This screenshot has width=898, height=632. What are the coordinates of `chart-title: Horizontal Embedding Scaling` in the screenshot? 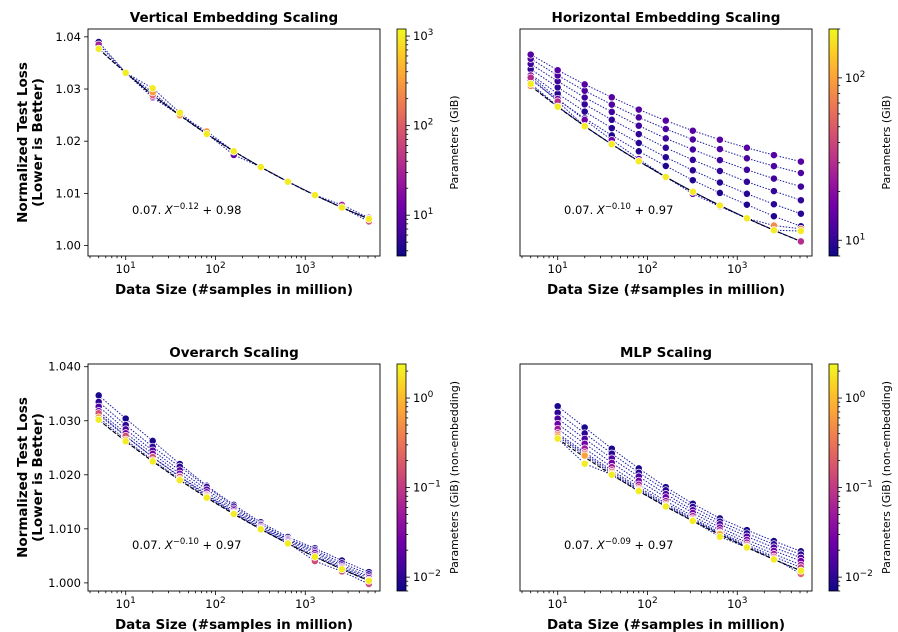 It's located at (666, 18).